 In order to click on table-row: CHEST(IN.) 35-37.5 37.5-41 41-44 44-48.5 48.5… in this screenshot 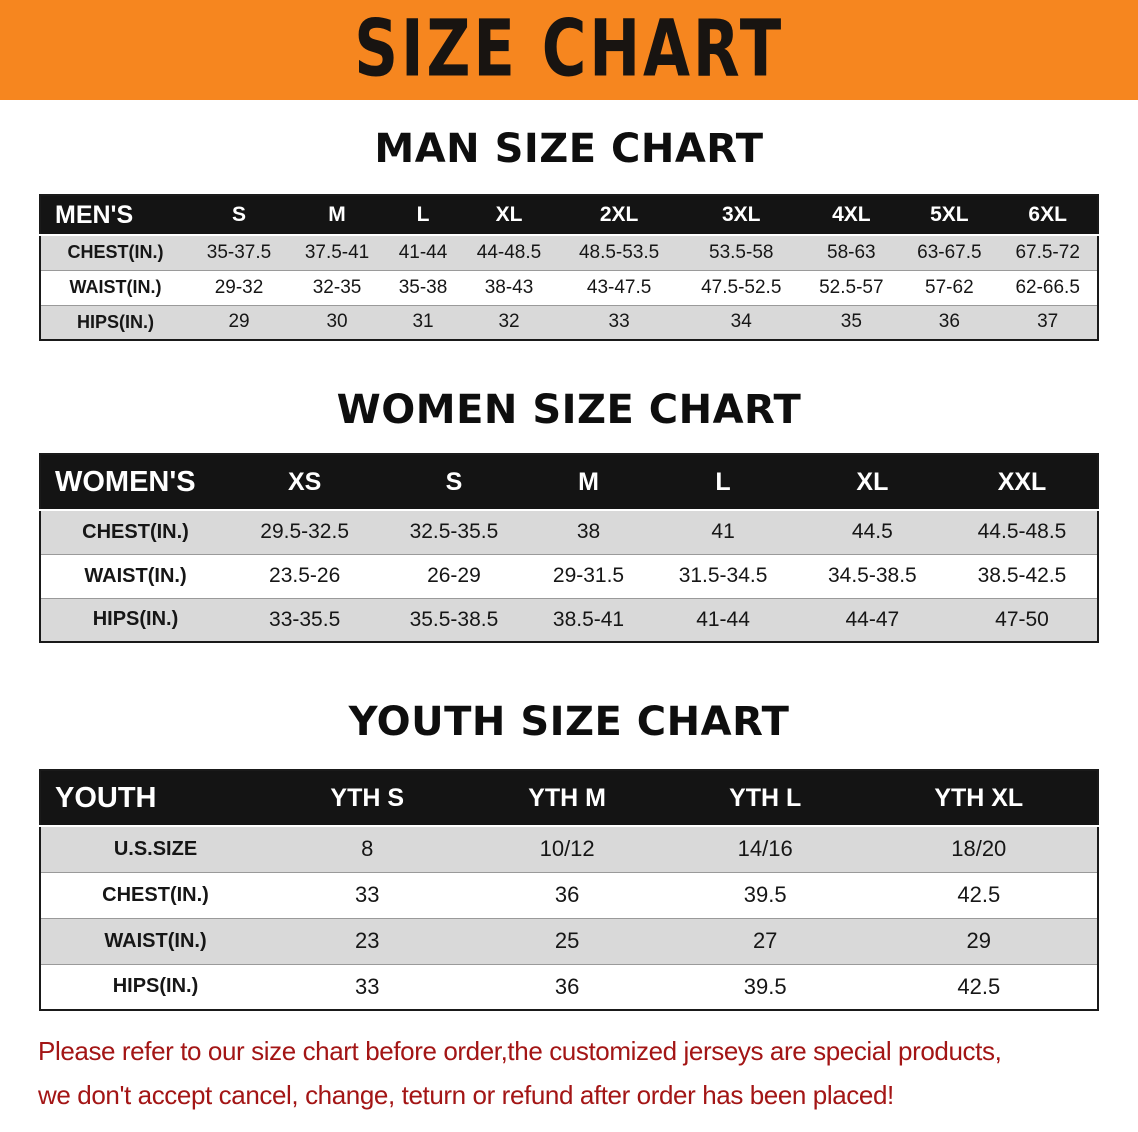, I will do `click(569, 252)`.